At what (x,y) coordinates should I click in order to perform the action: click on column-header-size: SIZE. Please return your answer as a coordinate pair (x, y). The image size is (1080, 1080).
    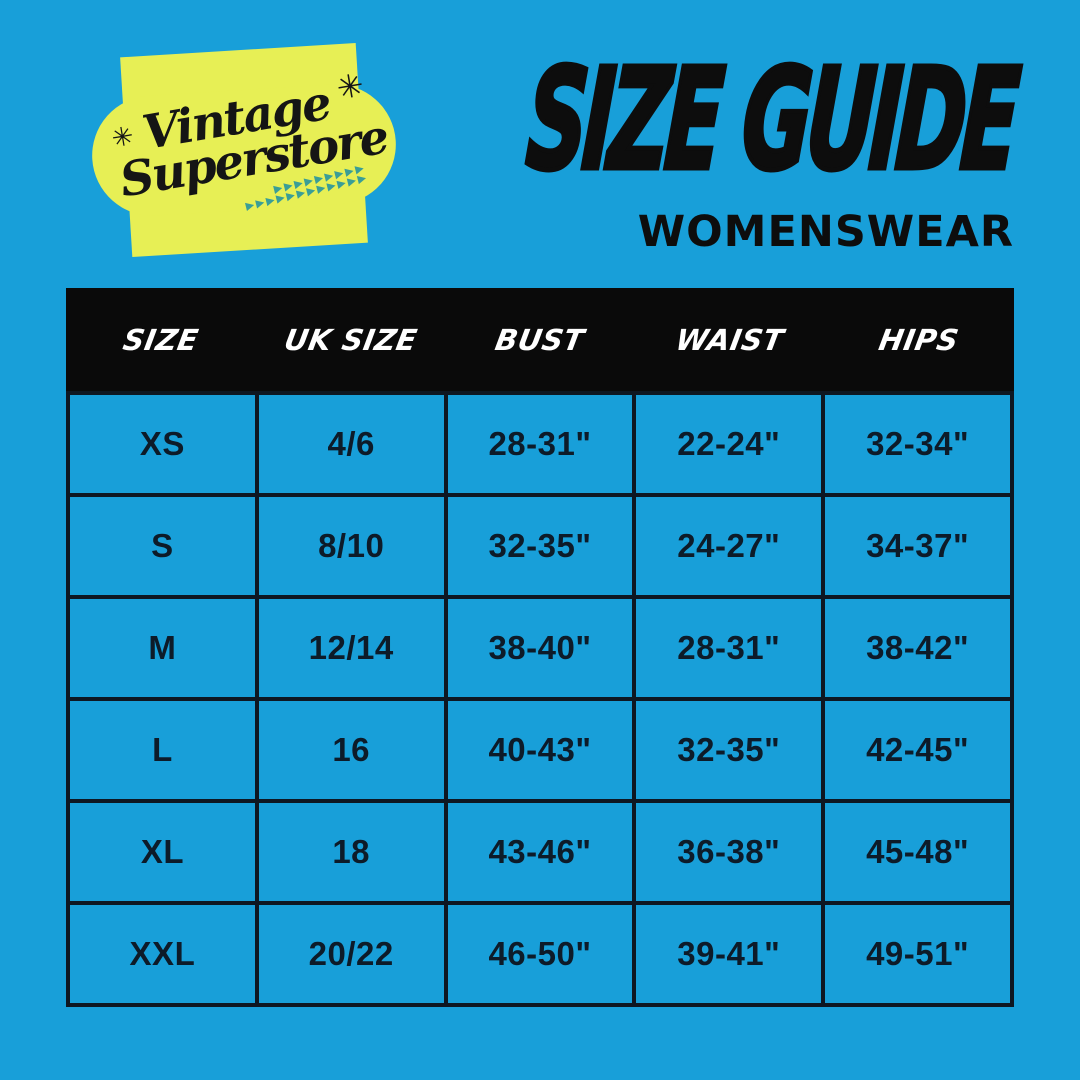
    Looking at the image, I should click on (161, 339).